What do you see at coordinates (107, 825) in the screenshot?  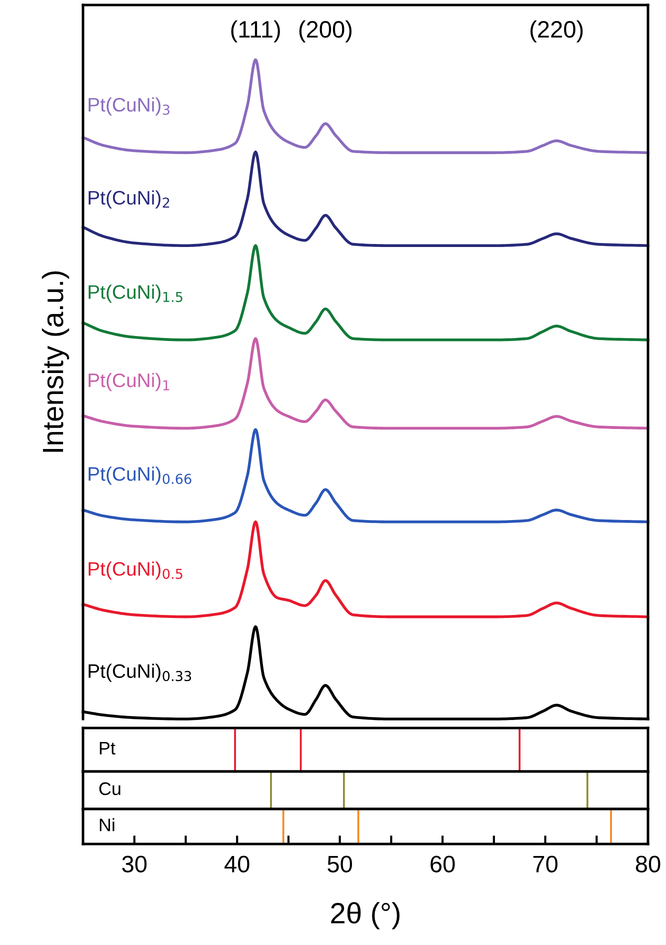 I see `text: Ni` at bounding box center [107, 825].